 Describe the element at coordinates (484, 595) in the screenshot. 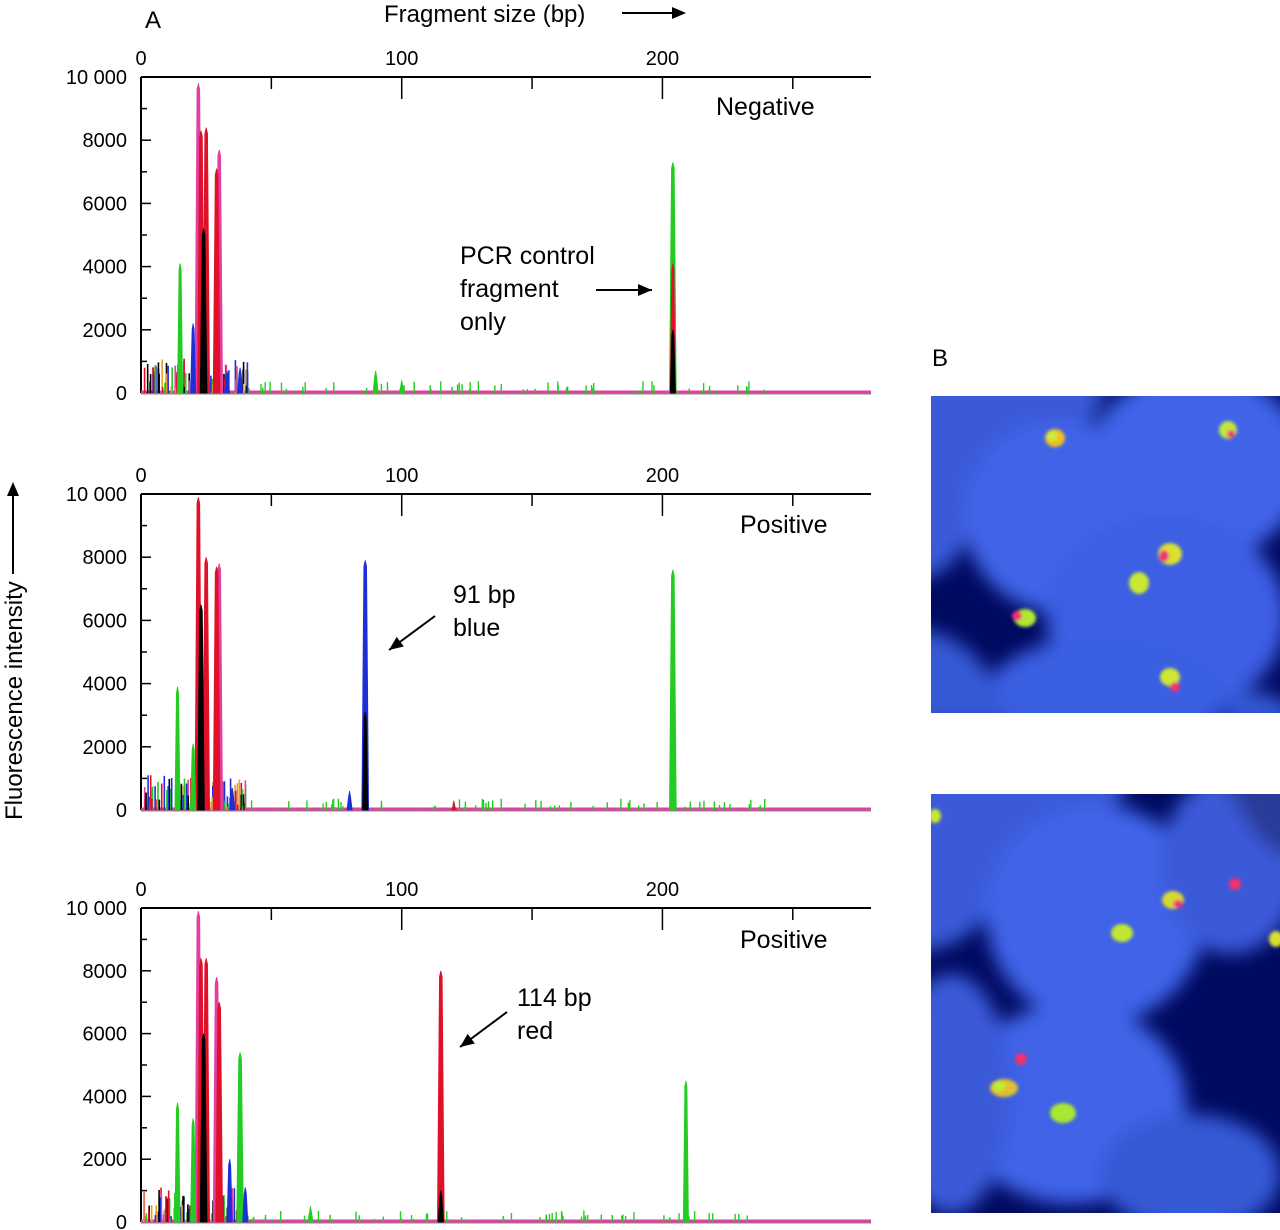

I see `annotation-text: 91 bp` at that location.